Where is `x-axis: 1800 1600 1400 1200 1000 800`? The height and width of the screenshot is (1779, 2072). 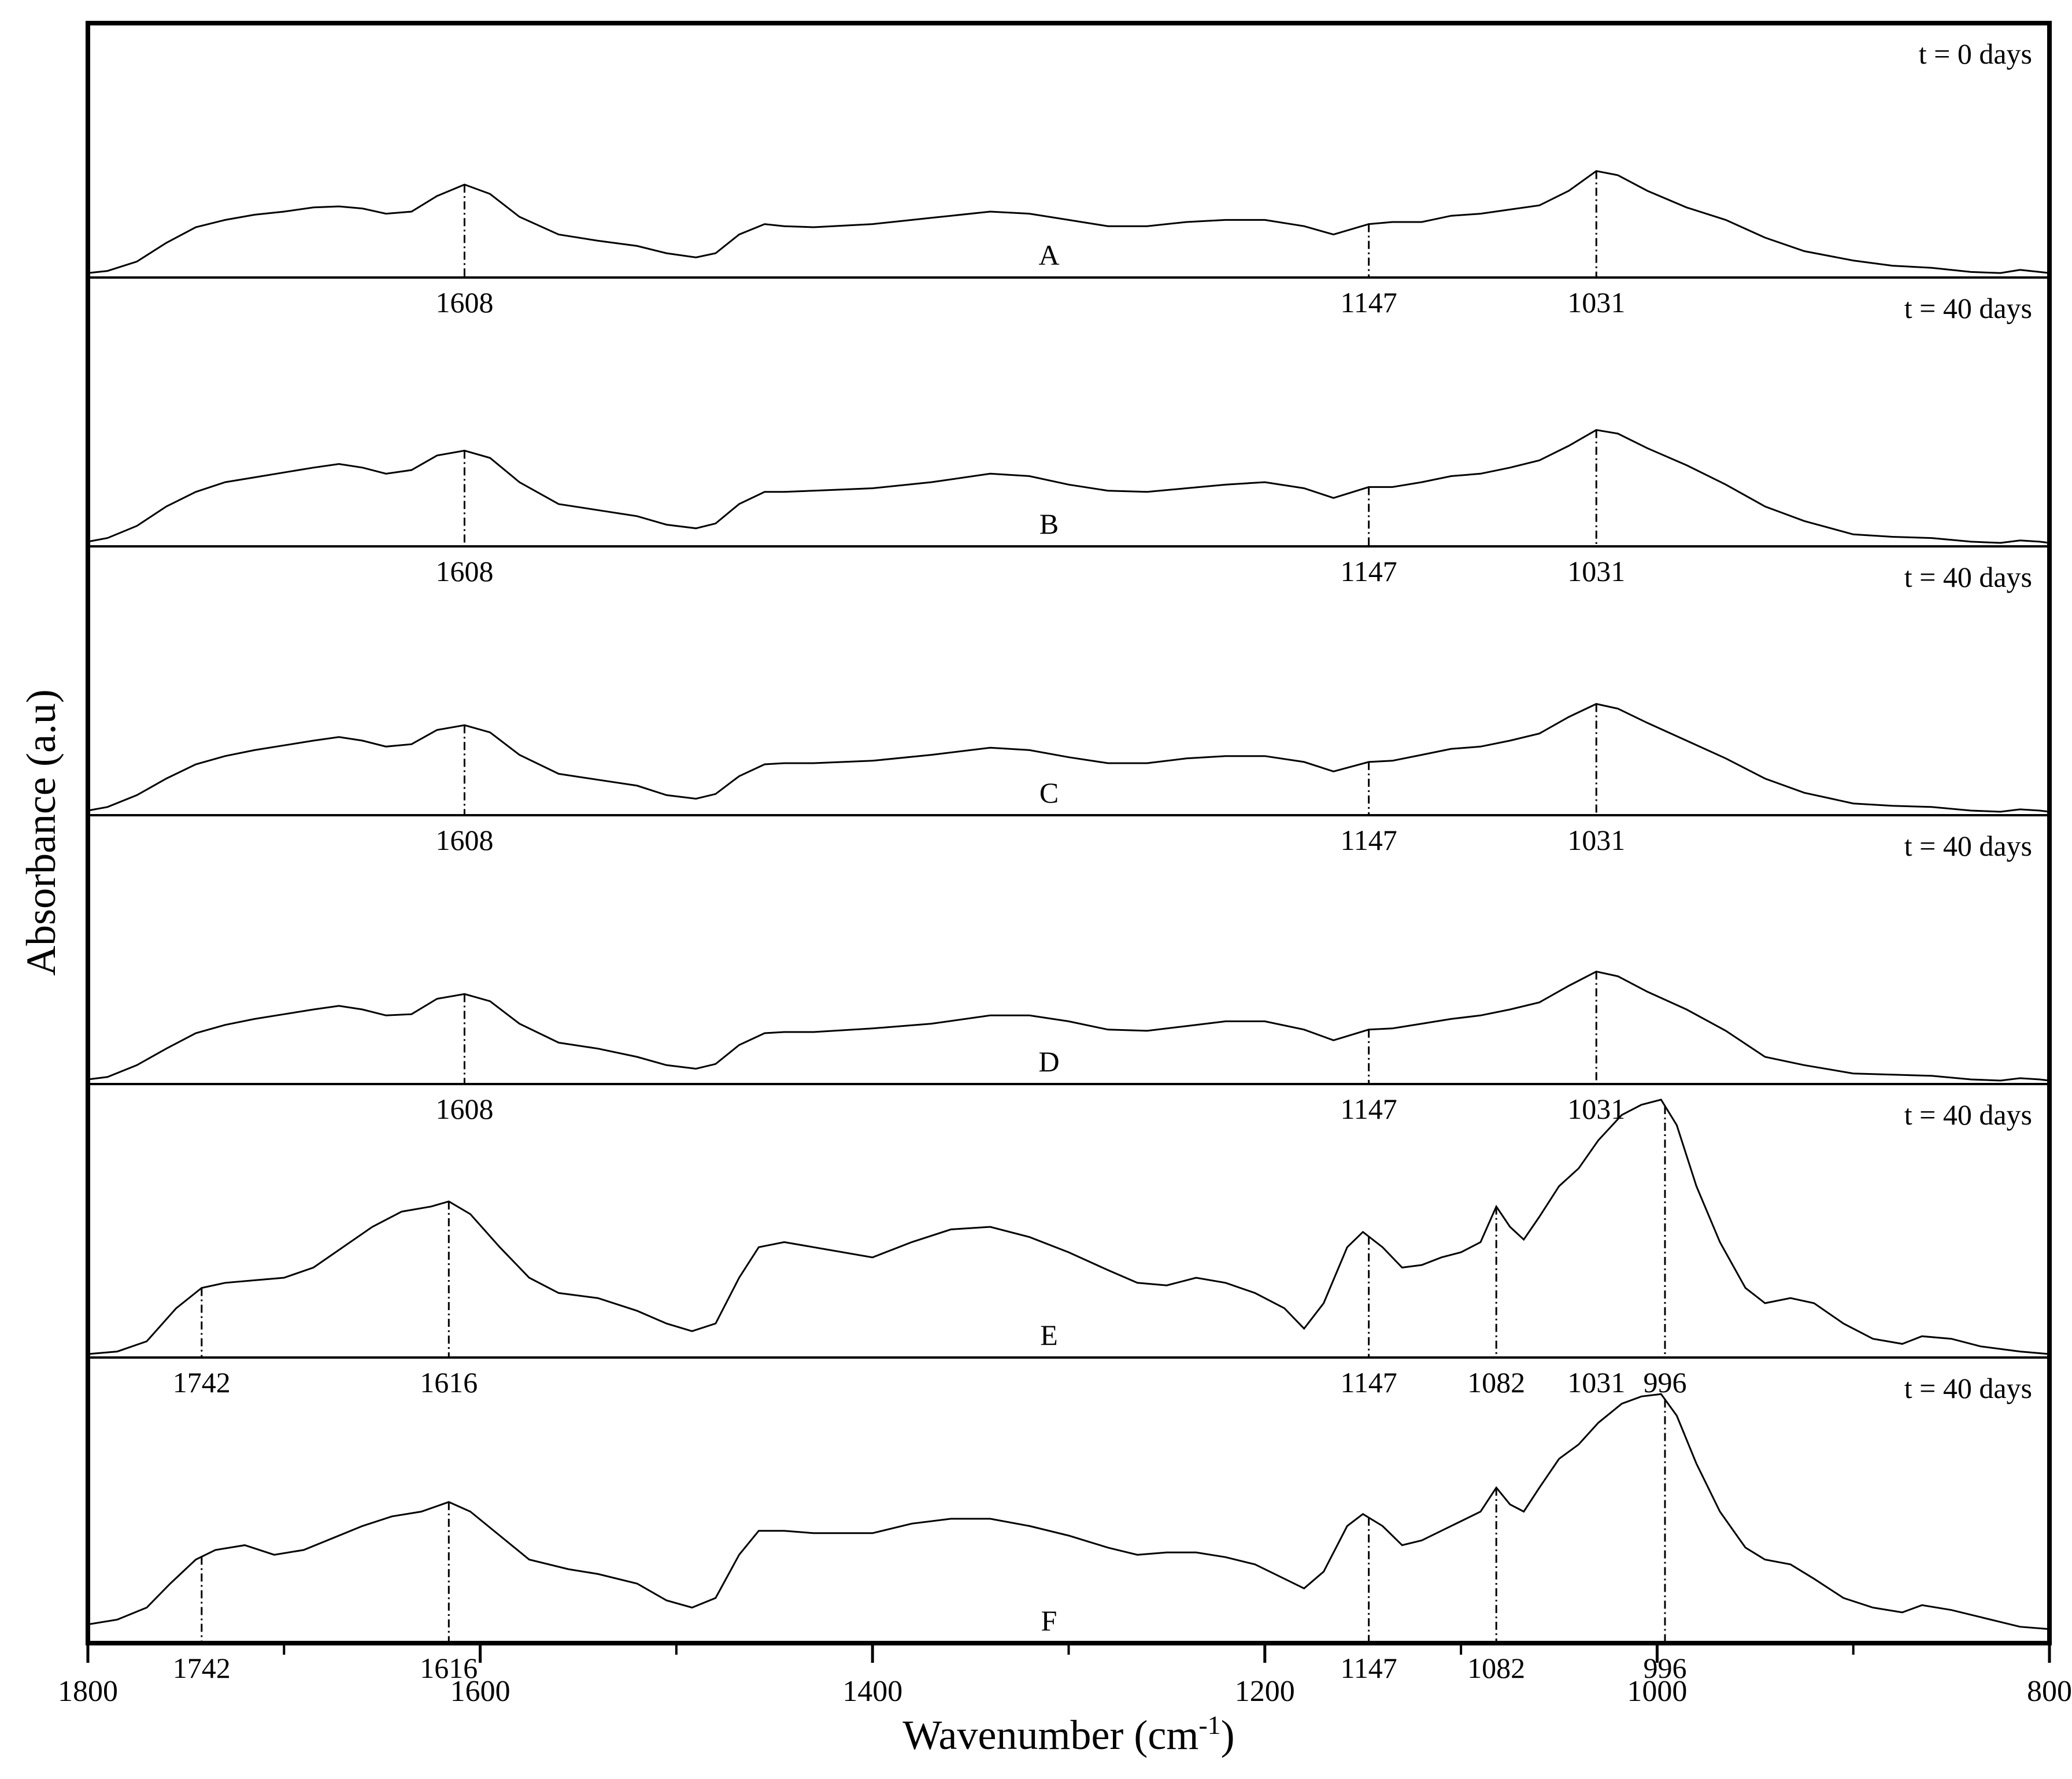 x-axis: 1800 1600 1400 1200 1000 800 is located at coordinates (1065, 1676).